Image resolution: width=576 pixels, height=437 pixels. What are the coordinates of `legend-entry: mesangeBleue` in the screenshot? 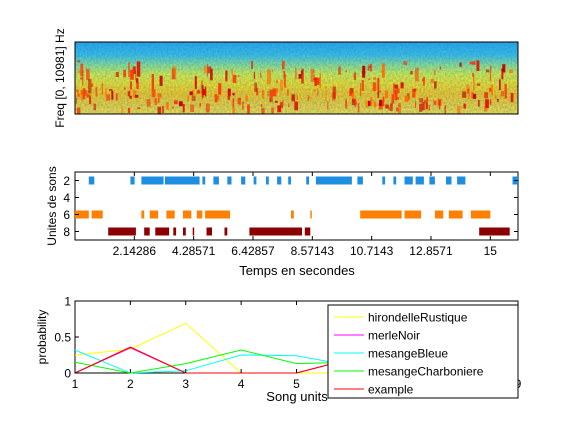 It's located at (408, 354).